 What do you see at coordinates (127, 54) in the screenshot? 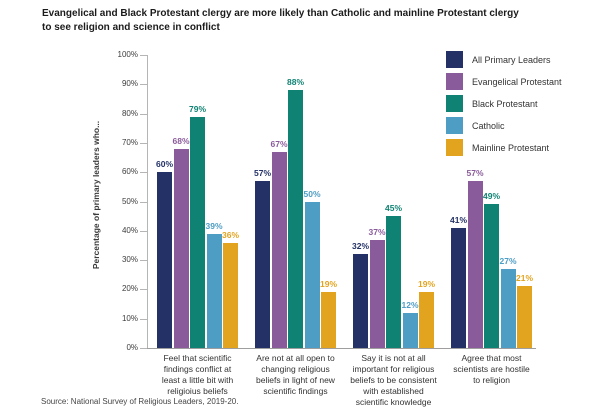
I see `y-tick-label: 100%` at bounding box center [127, 54].